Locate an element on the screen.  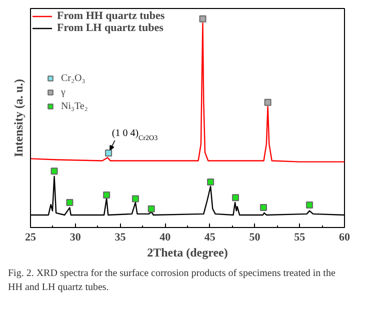
x-tick-label: 30 is located at coordinates (76, 238).